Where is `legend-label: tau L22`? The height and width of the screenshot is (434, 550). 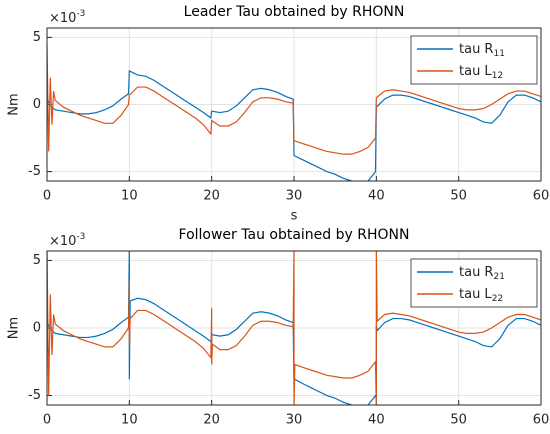
legend-label: tau L22 is located at coordinates (481, 295).